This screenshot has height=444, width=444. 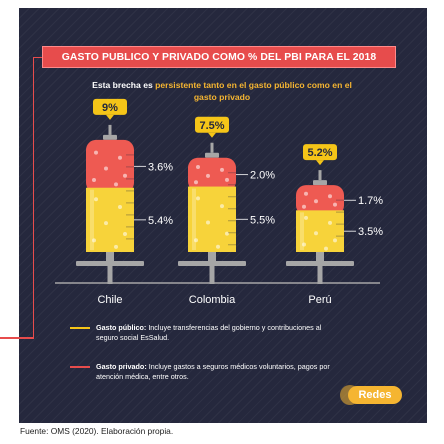 What do you see at coordinates (110, 275) in the screenshot?
I see `syringe-plunger-stem-chile` at bounding box center [110, 275].